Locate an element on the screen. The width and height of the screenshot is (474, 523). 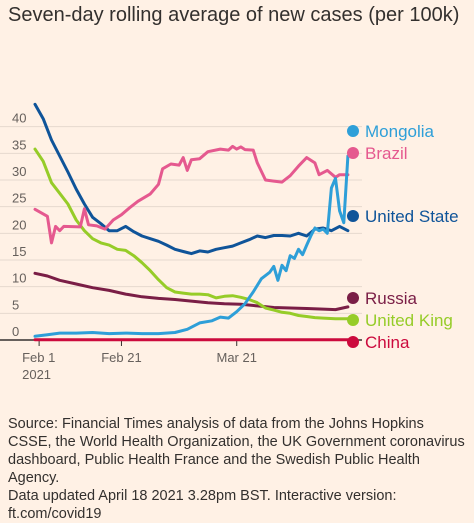
y-tick-label: 5 is located at coordinates (15, 304).